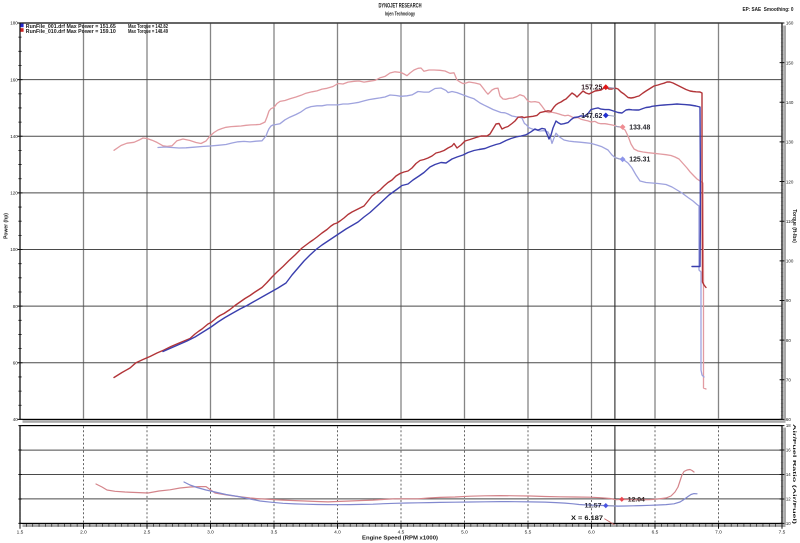  I want to click on svg-text: 7.5, so click(782, 532).